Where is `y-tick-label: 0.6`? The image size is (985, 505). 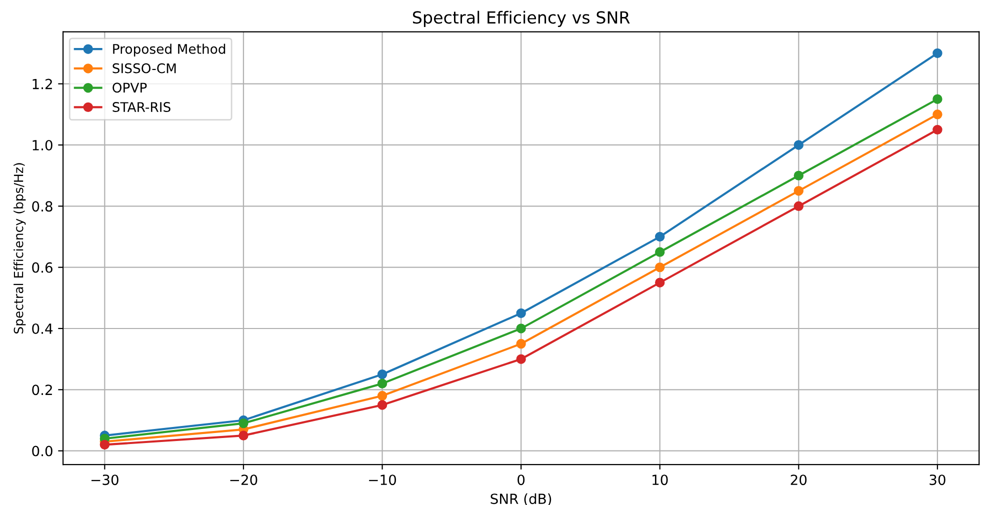
y-tick-label: 0.6 is located at coordinates (42, 267).